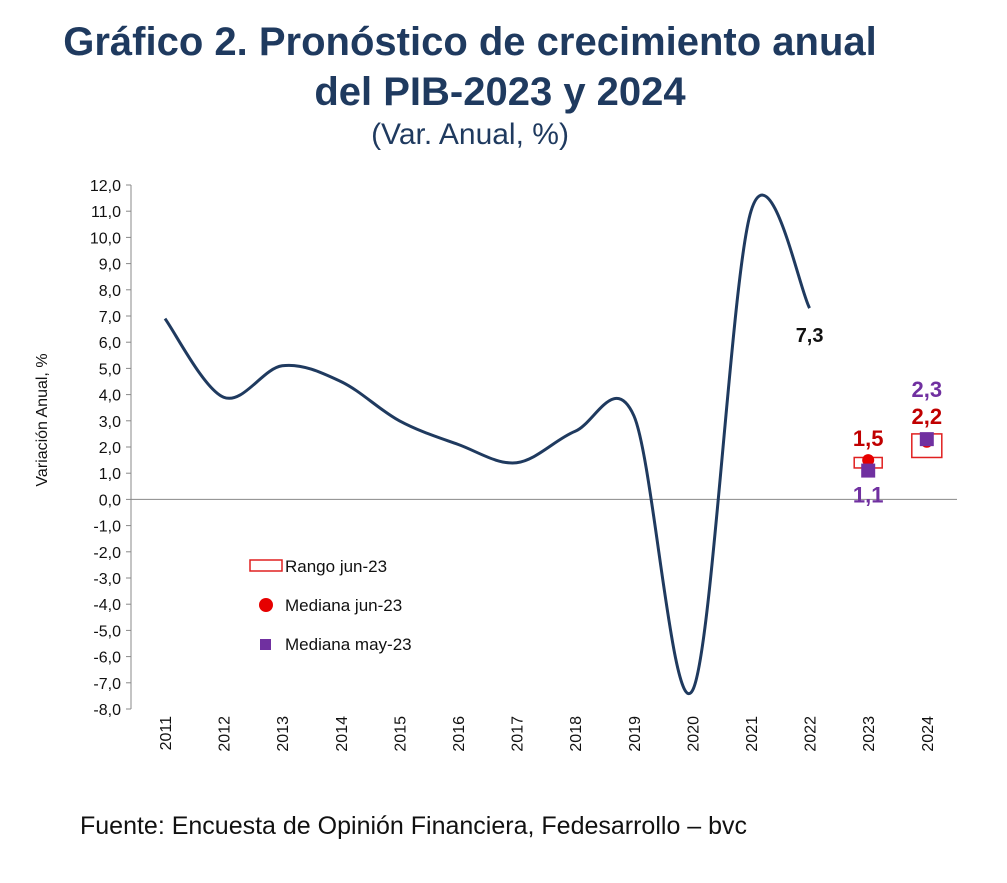  I want to click on median-may-label: 2,3, so click(927, 389).